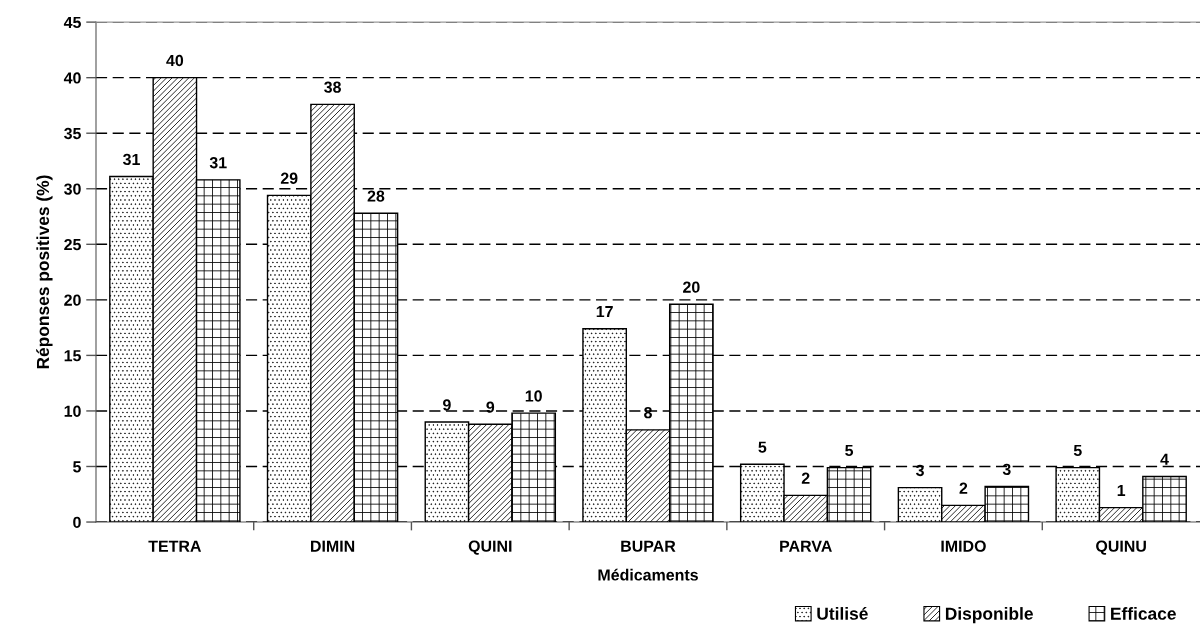  Describe the element at coordinates (72, 300) in the screenshot. I see `y-tick-label: 20` at that location.